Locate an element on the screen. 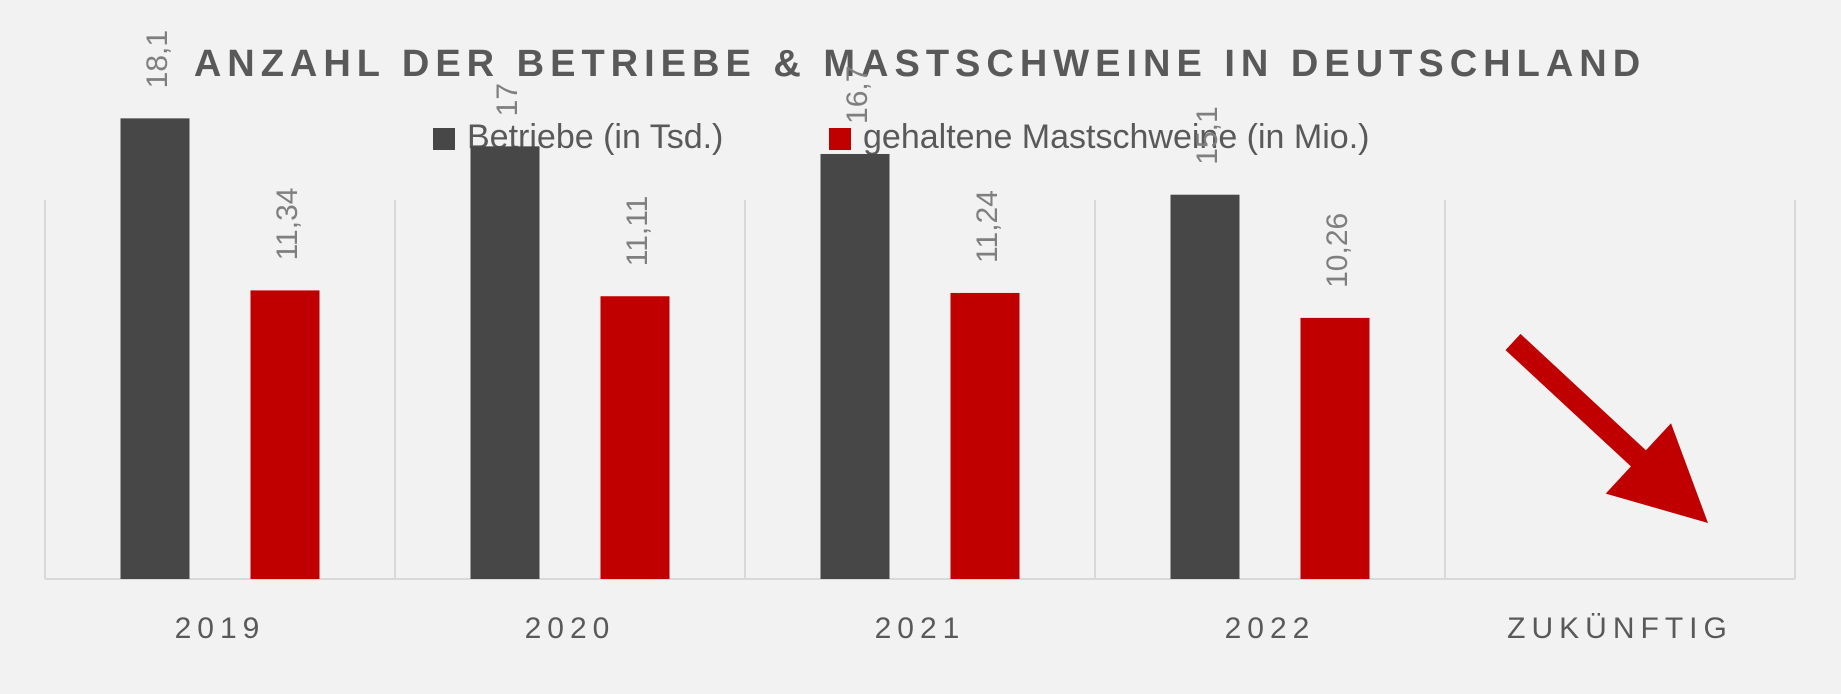 Image resolution: width=1841 pixels, height=694 pixels. category-labels: 2019 2020 2021 2022 ZUKÜNFTIG is located at coordinates (954, 628).